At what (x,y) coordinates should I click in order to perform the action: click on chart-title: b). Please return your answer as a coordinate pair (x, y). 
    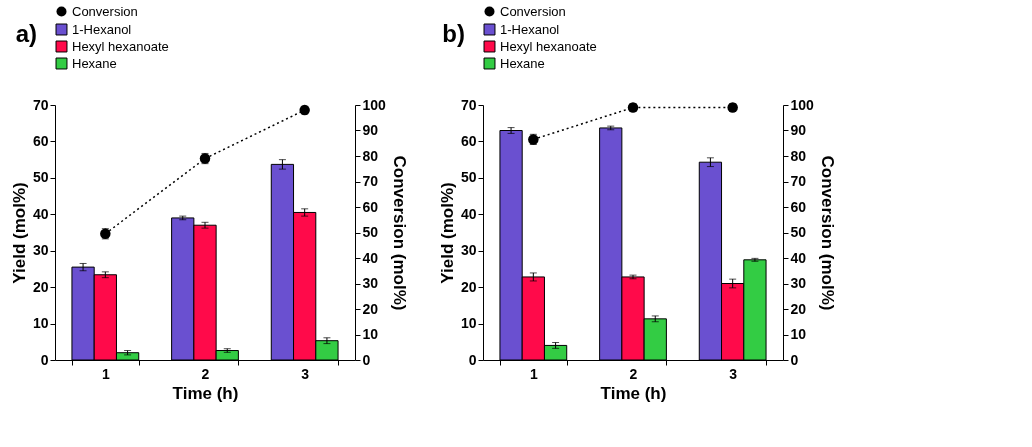
    Looking at the image, I should click on (453, 33).